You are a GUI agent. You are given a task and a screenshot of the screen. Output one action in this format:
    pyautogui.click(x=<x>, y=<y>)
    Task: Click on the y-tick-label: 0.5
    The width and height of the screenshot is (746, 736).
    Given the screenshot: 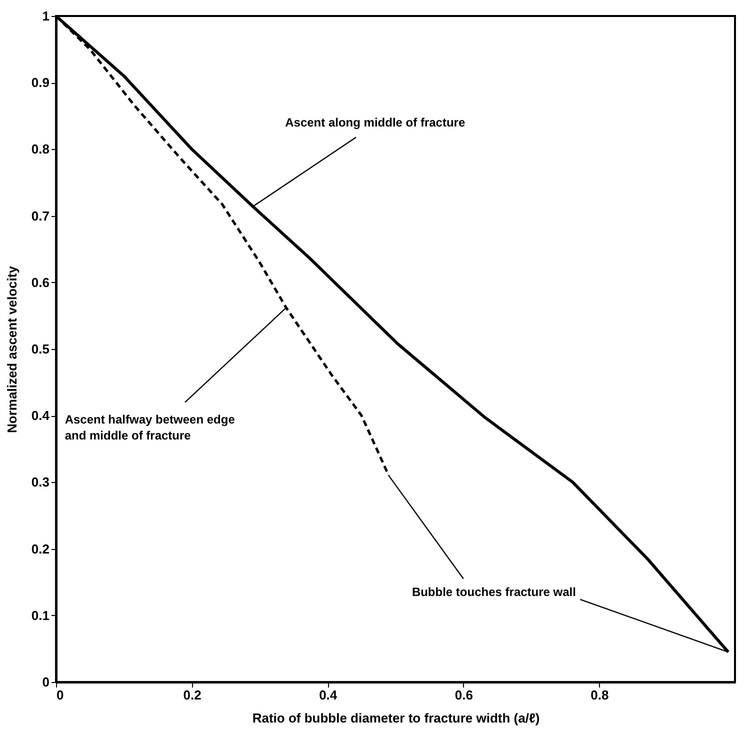 What is the action you would take?
    pyautogui.click(x=40, y=349)
    